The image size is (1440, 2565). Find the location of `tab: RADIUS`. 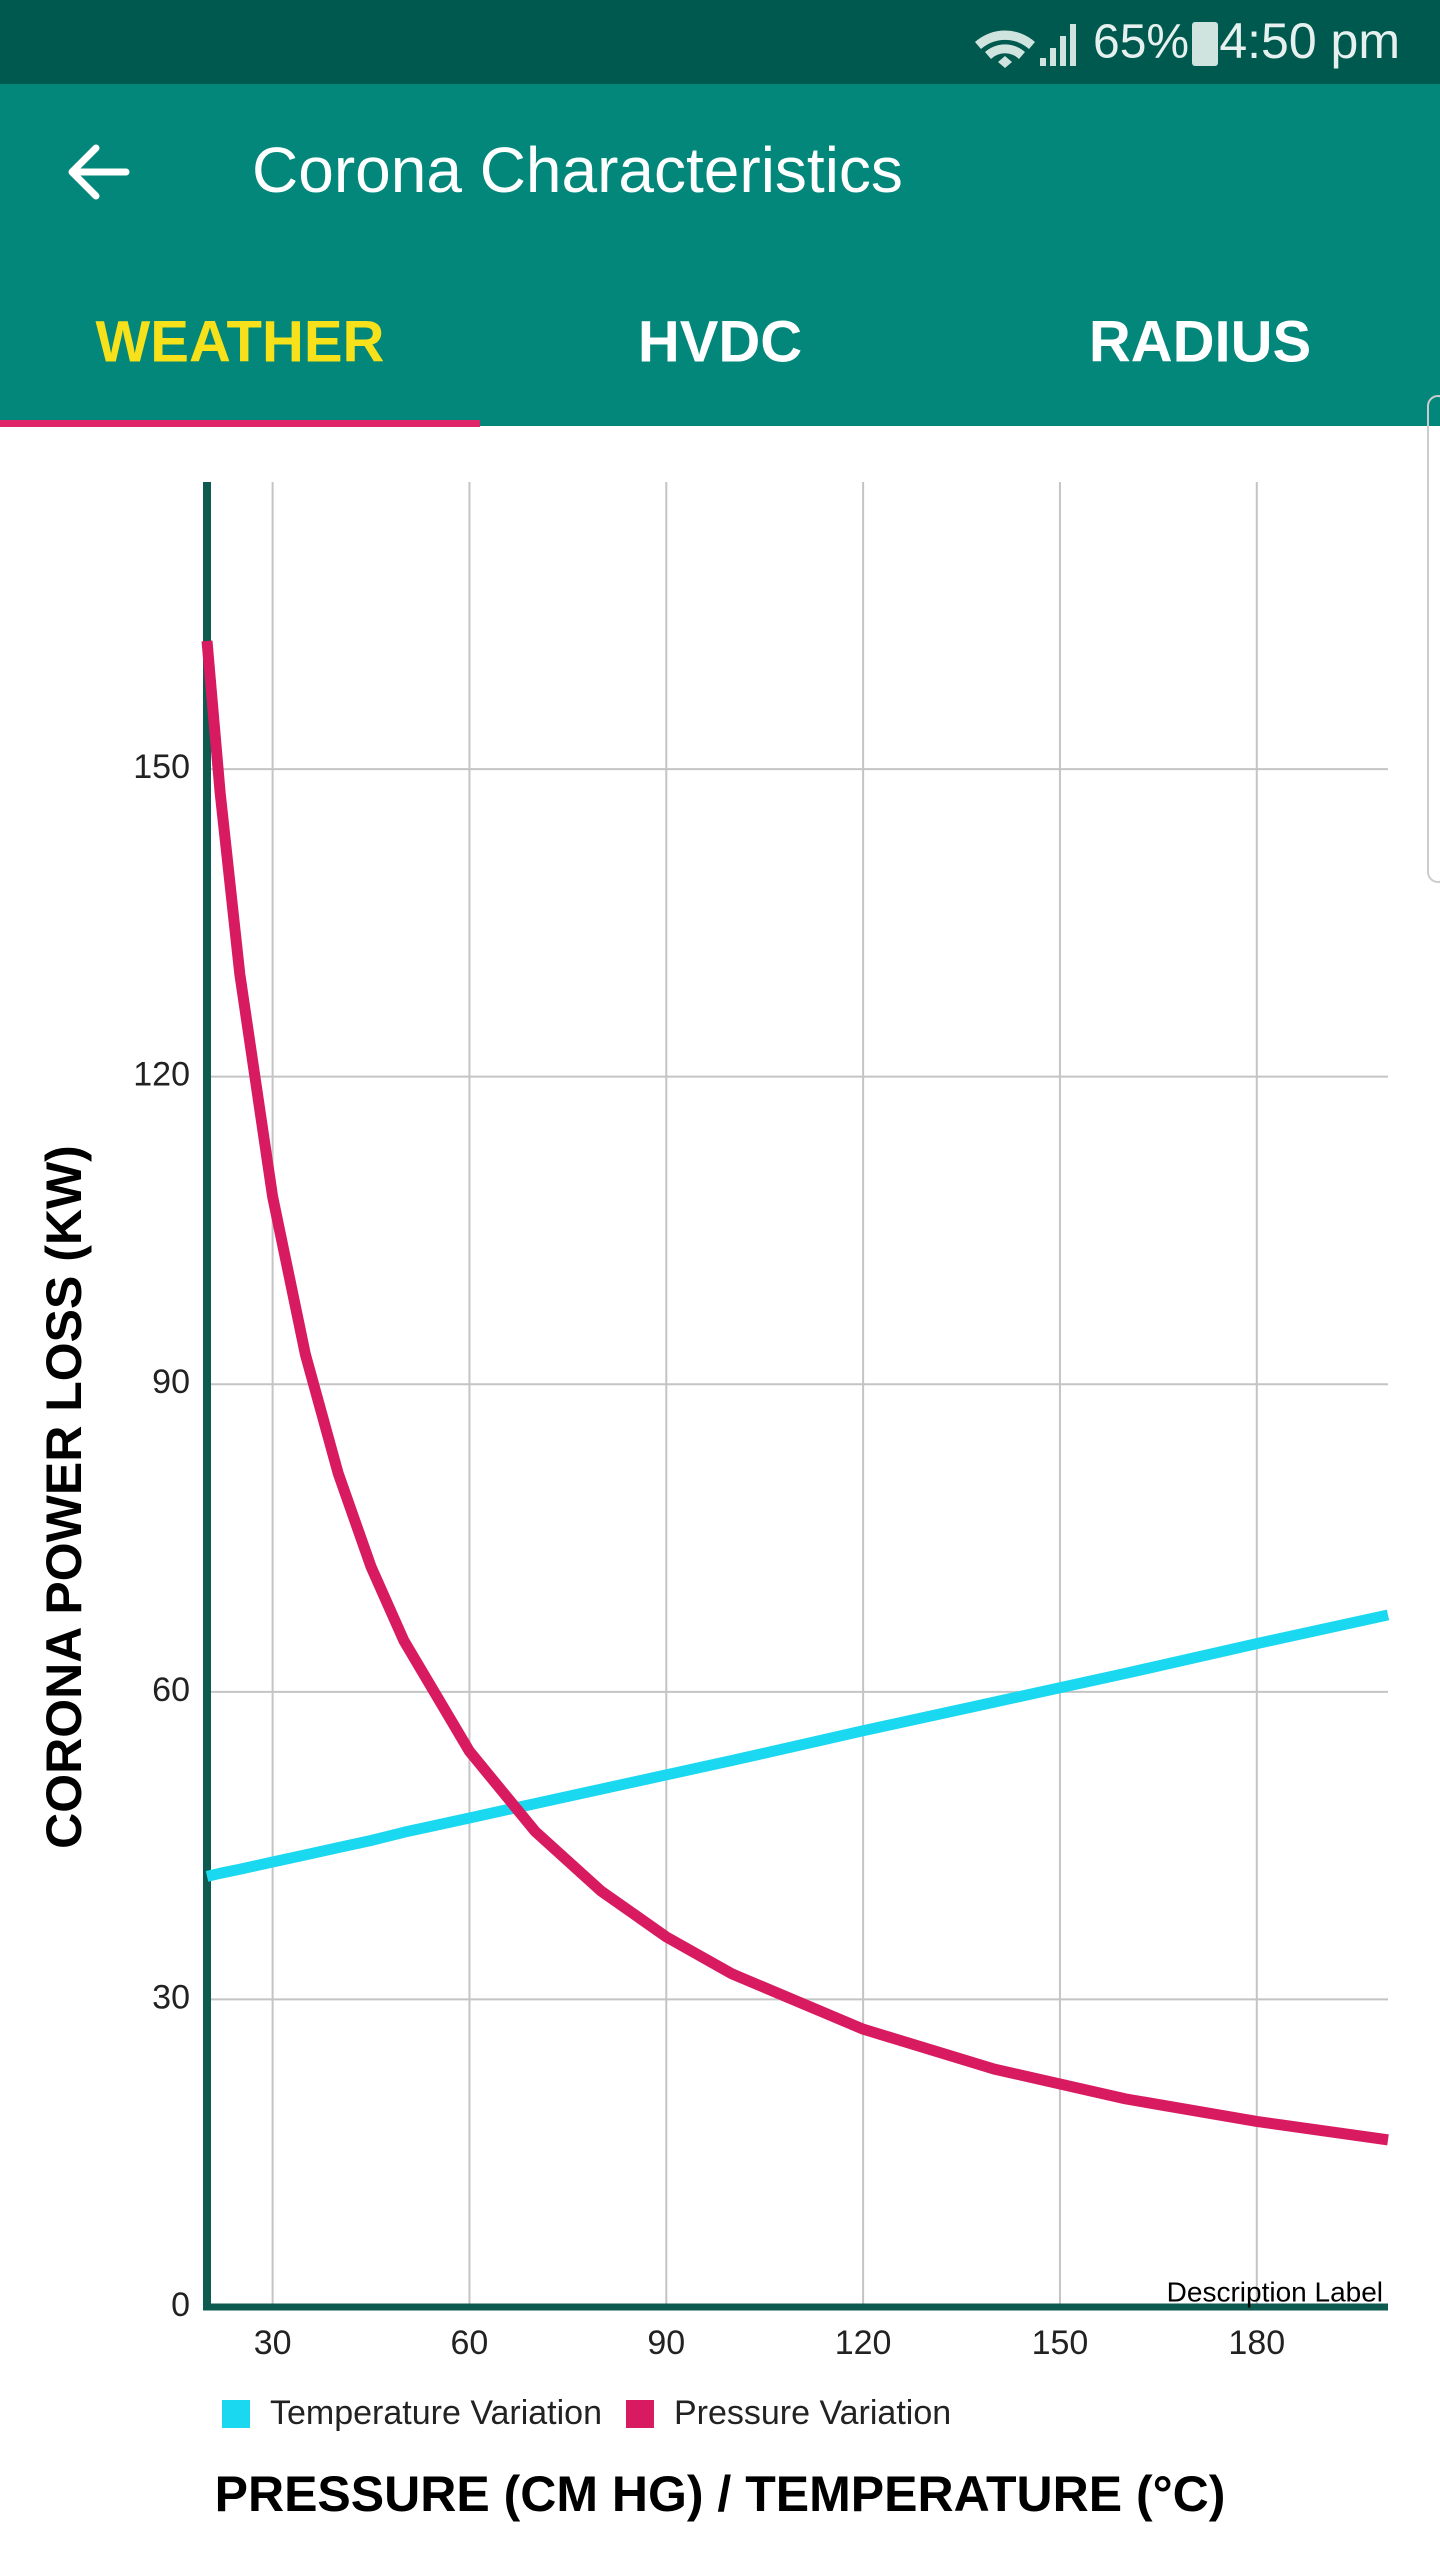

tab: RADIUS is located at coordinates (1200, 341).